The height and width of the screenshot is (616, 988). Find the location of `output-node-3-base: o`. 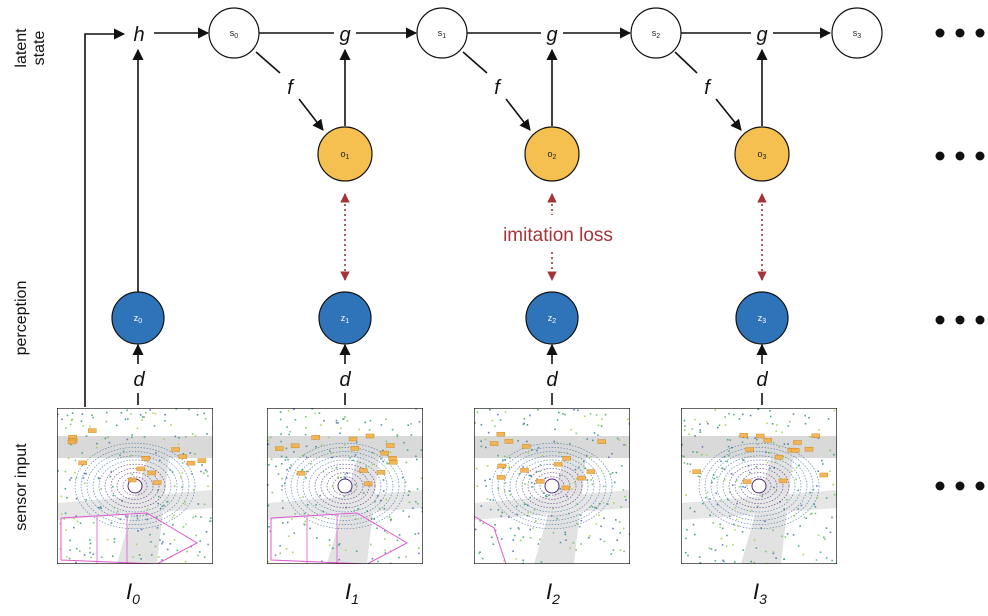

output-node-3-base: o is located at coordinates (760, 154).